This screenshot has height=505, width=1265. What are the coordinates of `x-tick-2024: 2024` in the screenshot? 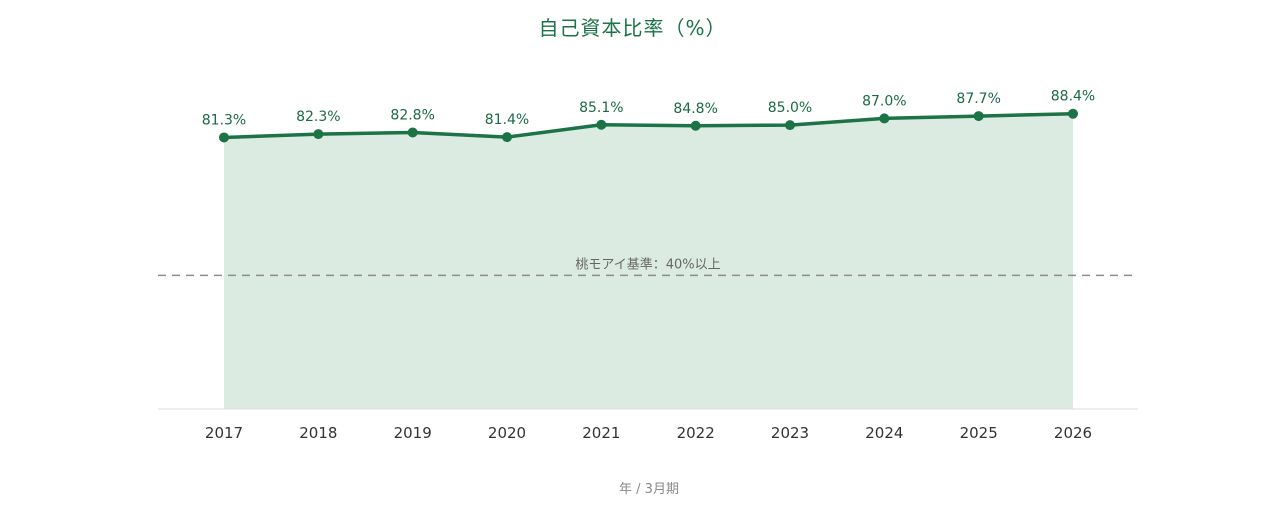 It's located at (884, 433).